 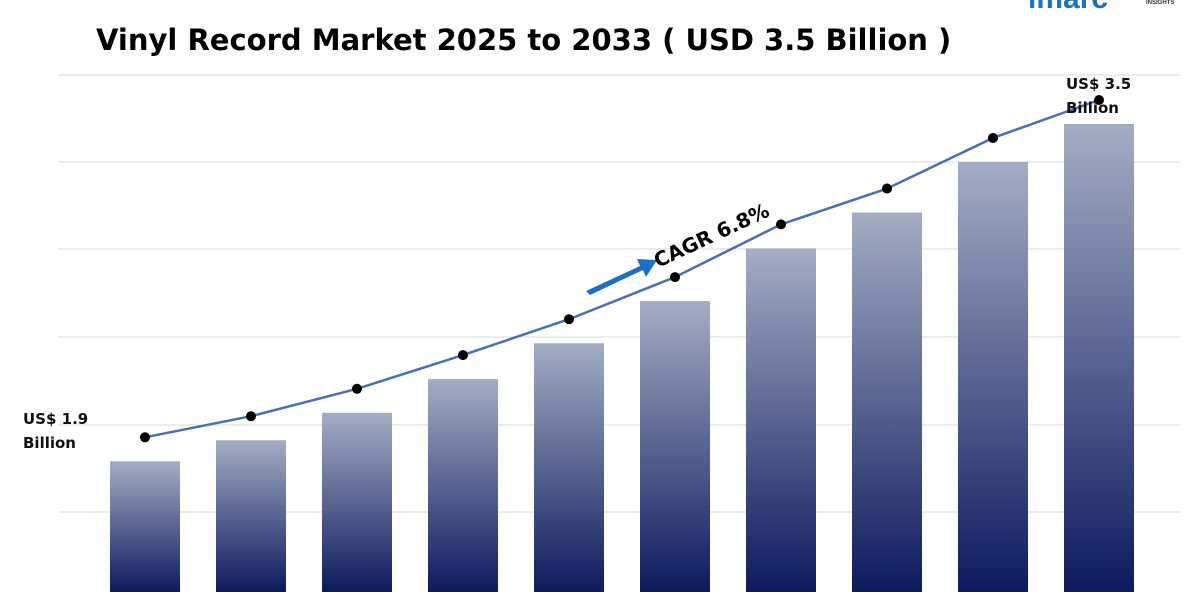 I want to click on value-label: US$ 1.9 Billion, so click(x=56, y=431).